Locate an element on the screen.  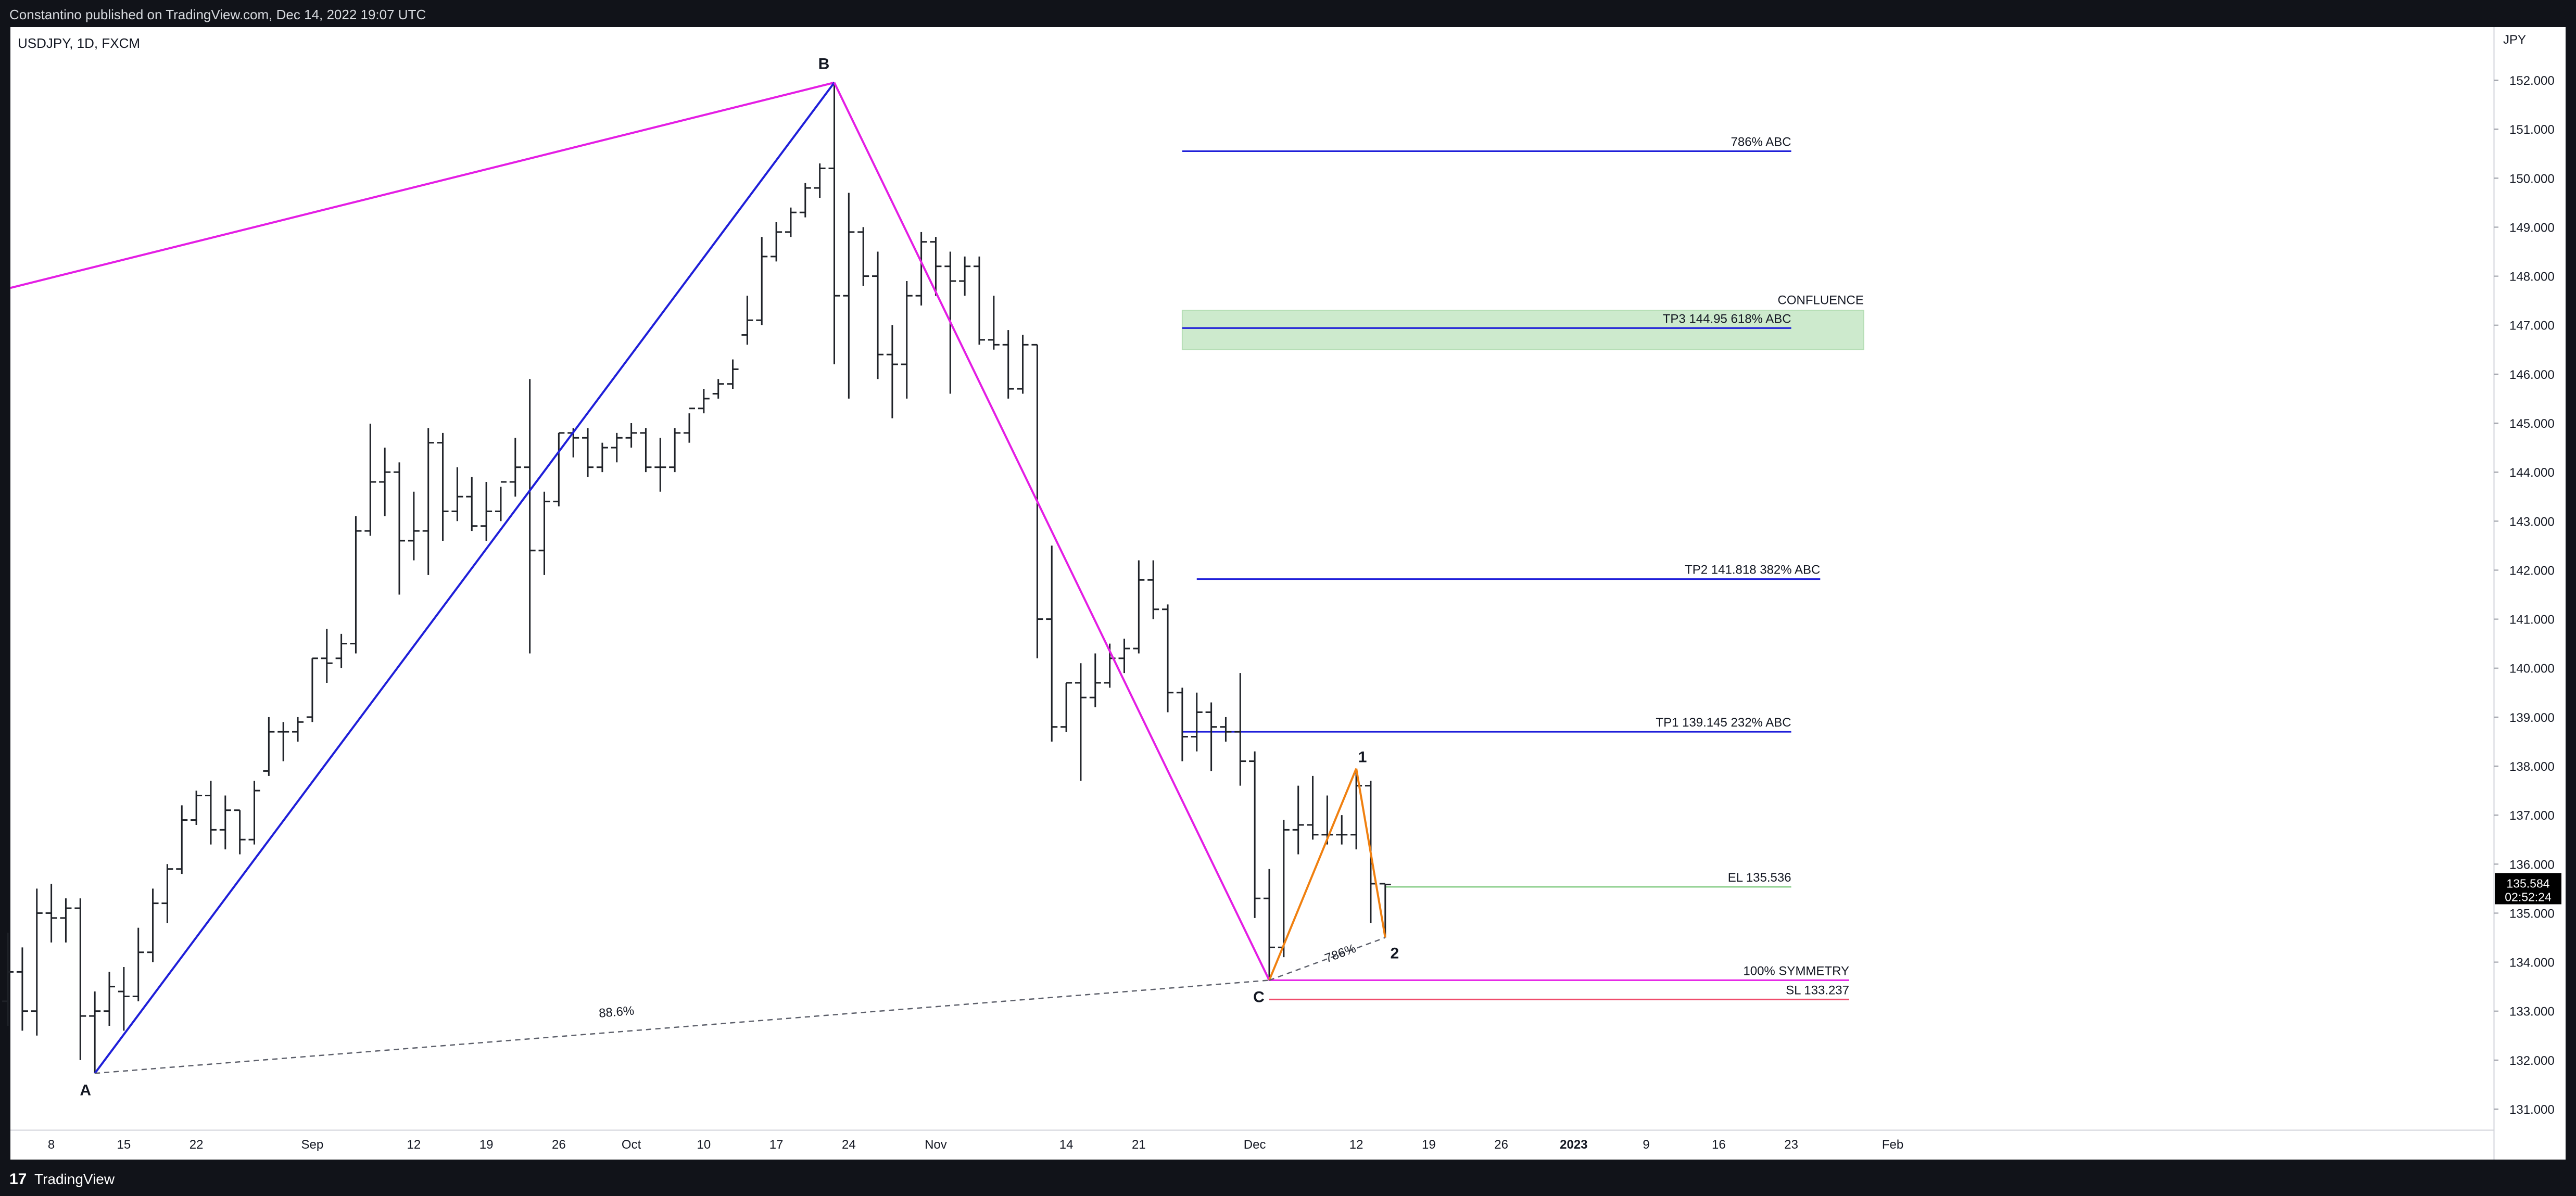
price-tick-label: 136.000 is located at coordinates (2532, 865).